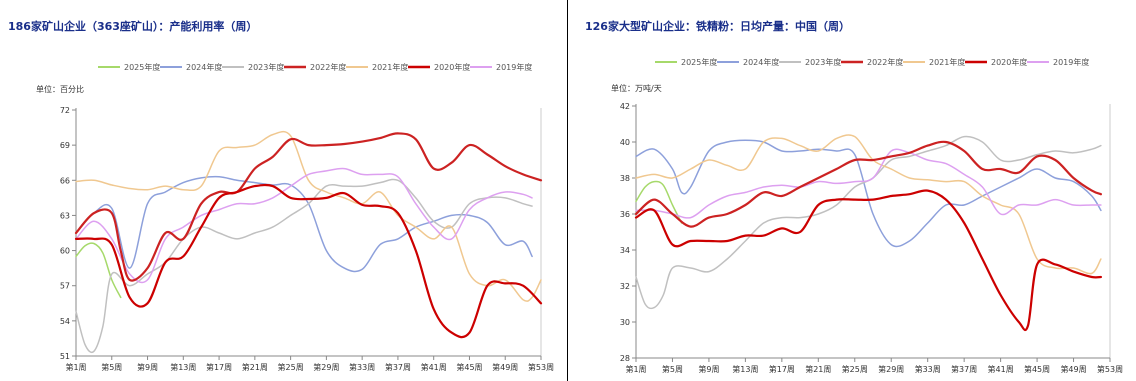 This screenshot has height=381, width=1136. Describe the element at coordinates (625, 358) in the screenshot. I see `y-tick-label: 28` at that location.